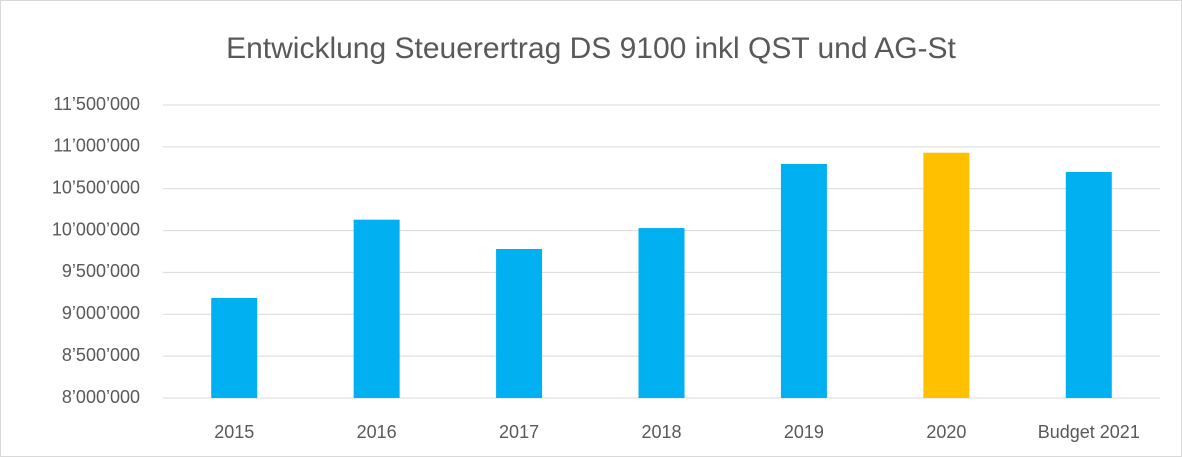 The height and width of the screenshot is (457, 1182). What do you see at coordinates (661, 432) in the screenshot?
I see `x-tick-label: 2018` at bounding box center [661, 432].